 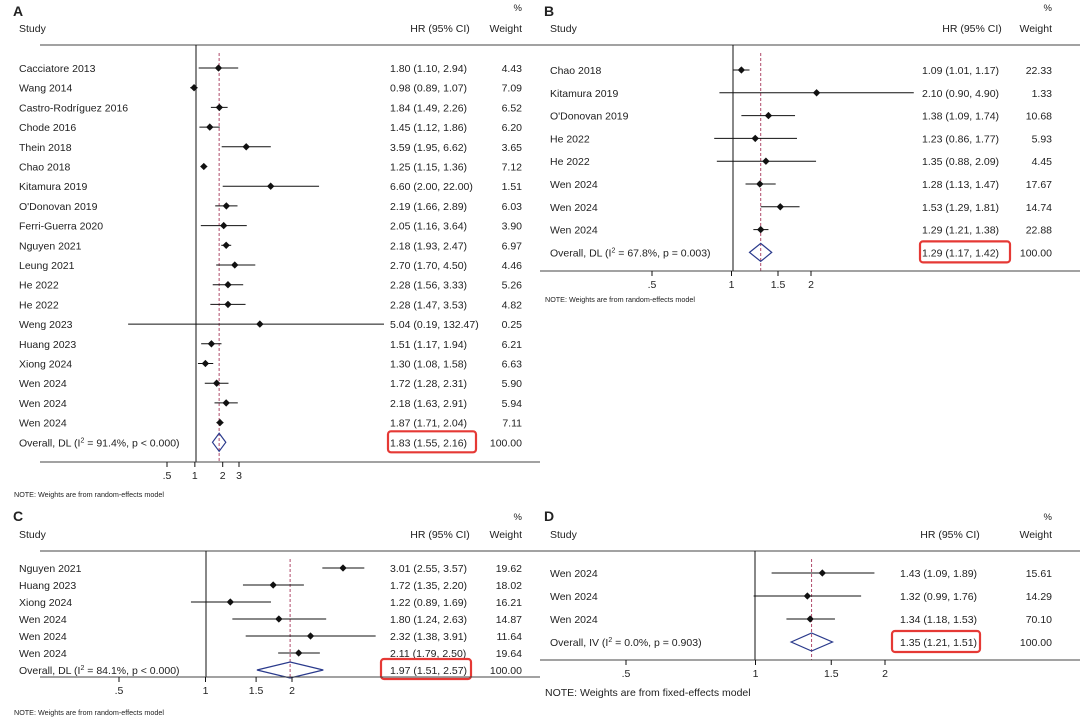 I want to click on ci-text: 2.11 (1.79, 2.50), so click(x=428, y=654).